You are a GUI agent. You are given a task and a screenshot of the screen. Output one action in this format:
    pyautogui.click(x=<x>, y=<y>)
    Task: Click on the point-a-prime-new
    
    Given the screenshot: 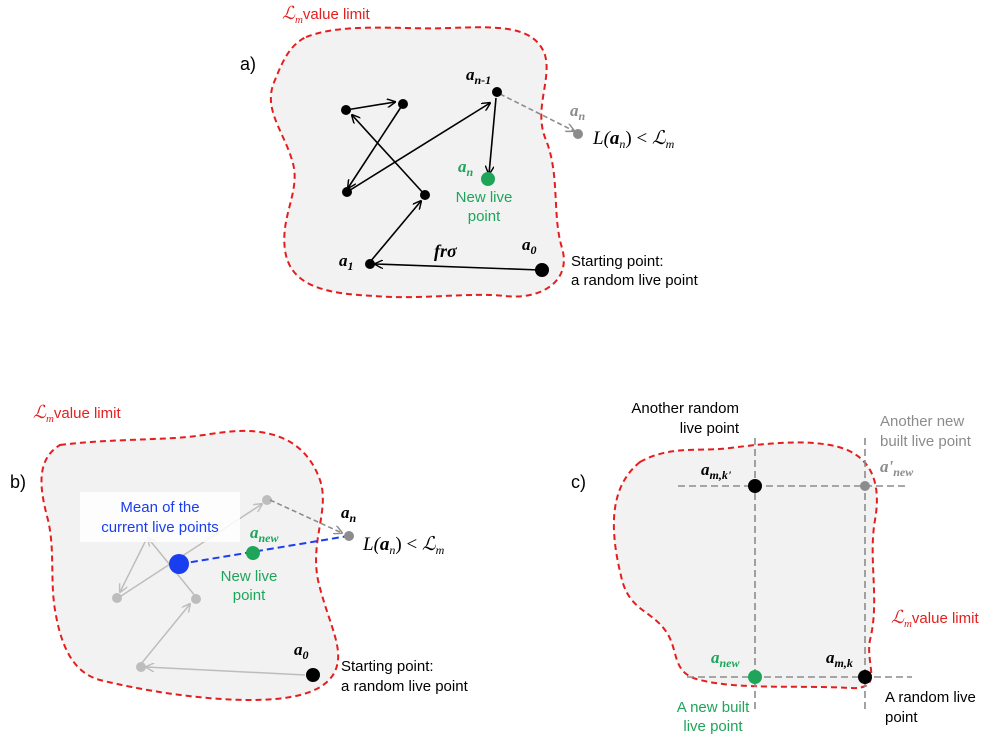 What is the action you would take?
    pyautogui.click(x=865, y=486)
    